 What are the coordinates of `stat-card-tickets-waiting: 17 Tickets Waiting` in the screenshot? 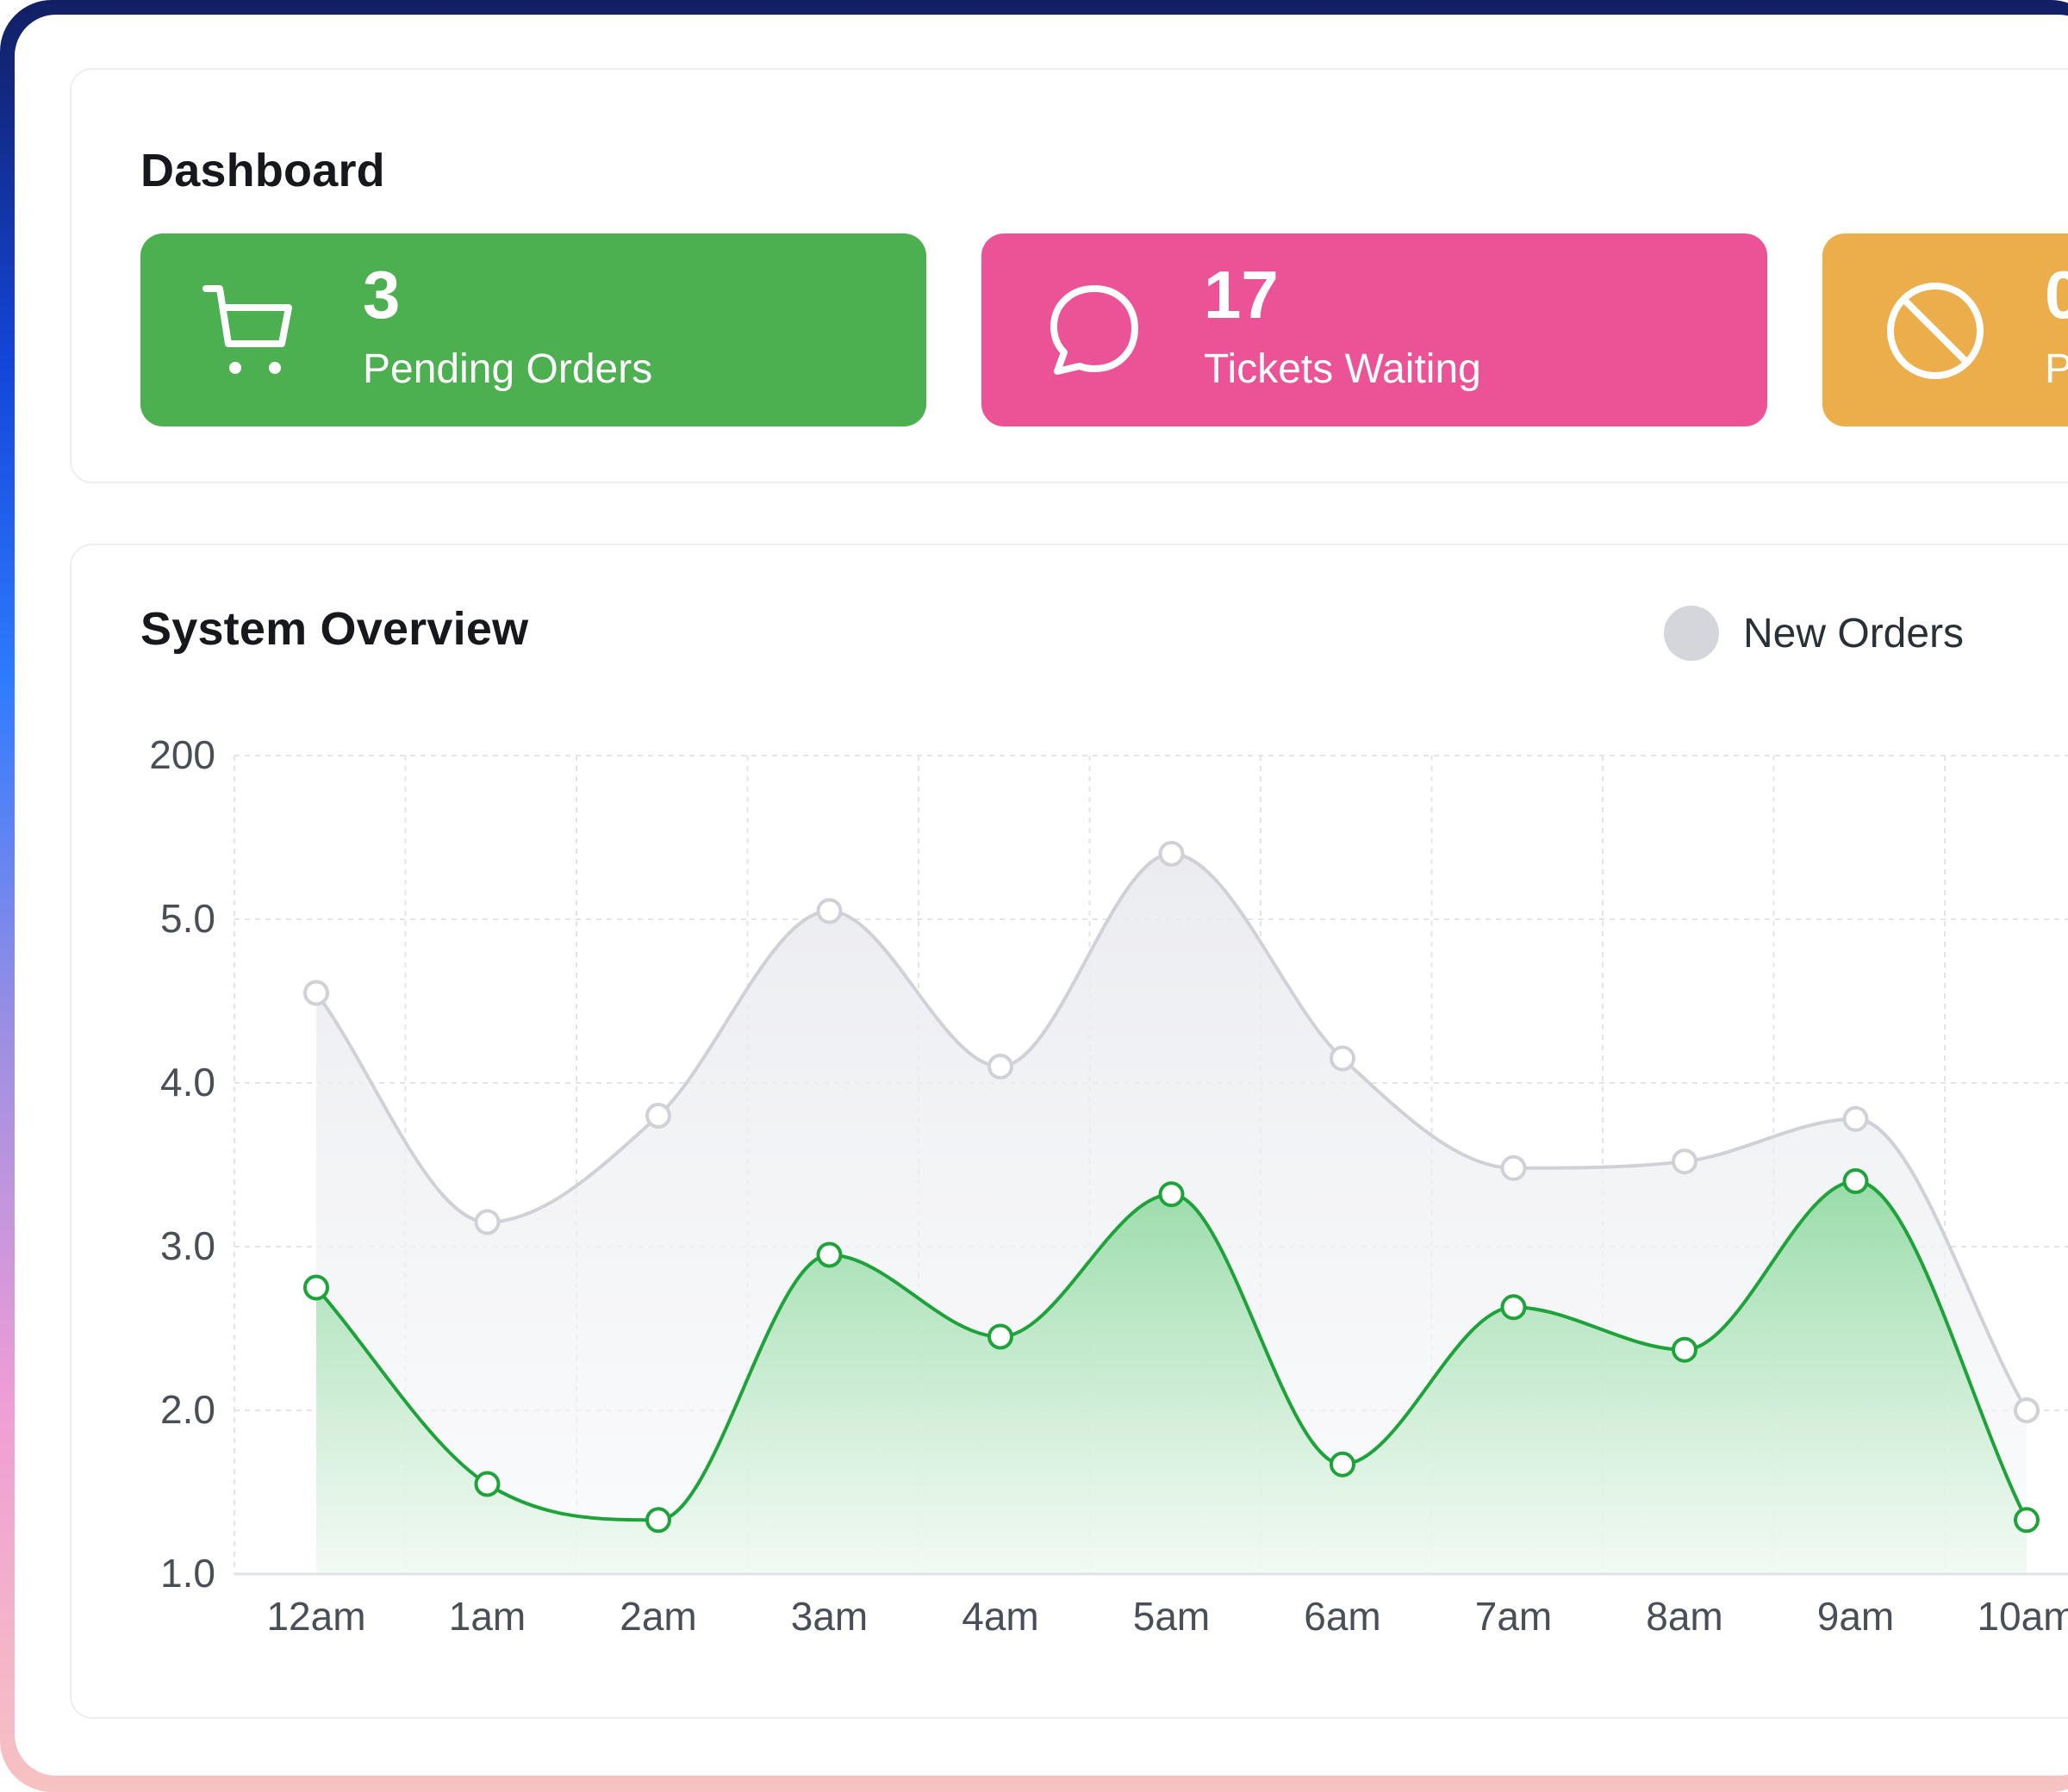 It's located at (1374, 330).